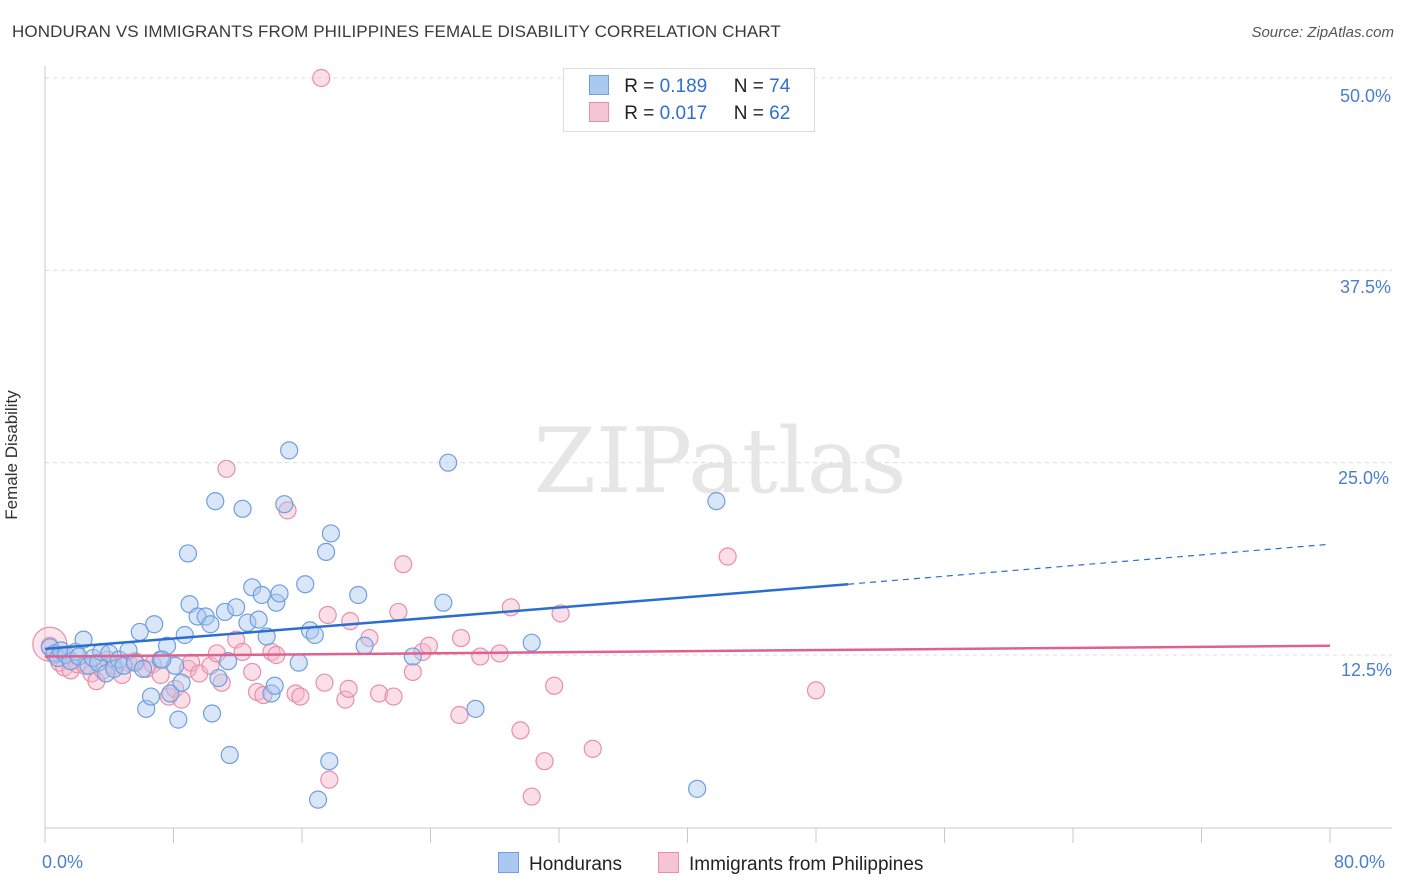 The height and width of the screenshot is (892, 1406). What do you see at coordinates (1322, 32) in the screenshot?
I see `source-credit: Source: ZipAtlas.com` at bounding box center [1322, 32].